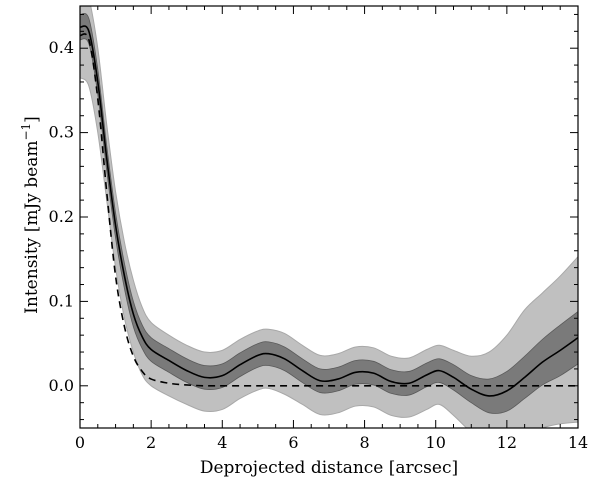 This screenshot has width=598, height=485. Describe the element at coordinates (80, 442) in the screenshot. I see `x-tick-label: 0` at that location.